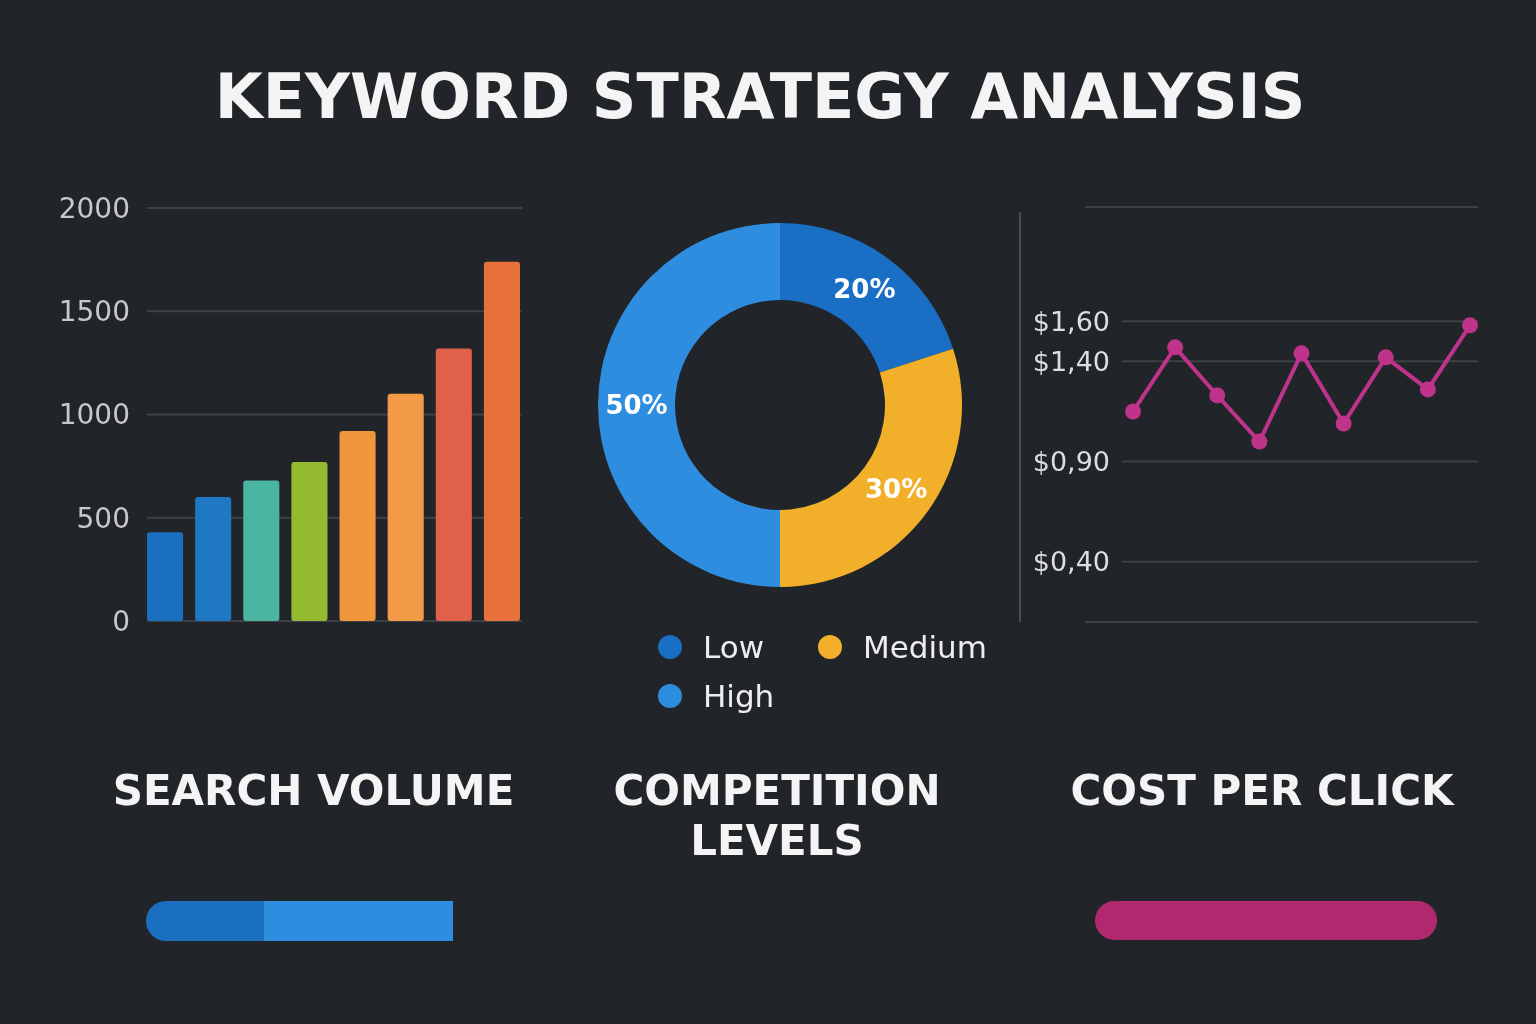  Describe the element at coordinates (94, 312) in the screenshot. I see `y-tick-label: 1500` at that location.